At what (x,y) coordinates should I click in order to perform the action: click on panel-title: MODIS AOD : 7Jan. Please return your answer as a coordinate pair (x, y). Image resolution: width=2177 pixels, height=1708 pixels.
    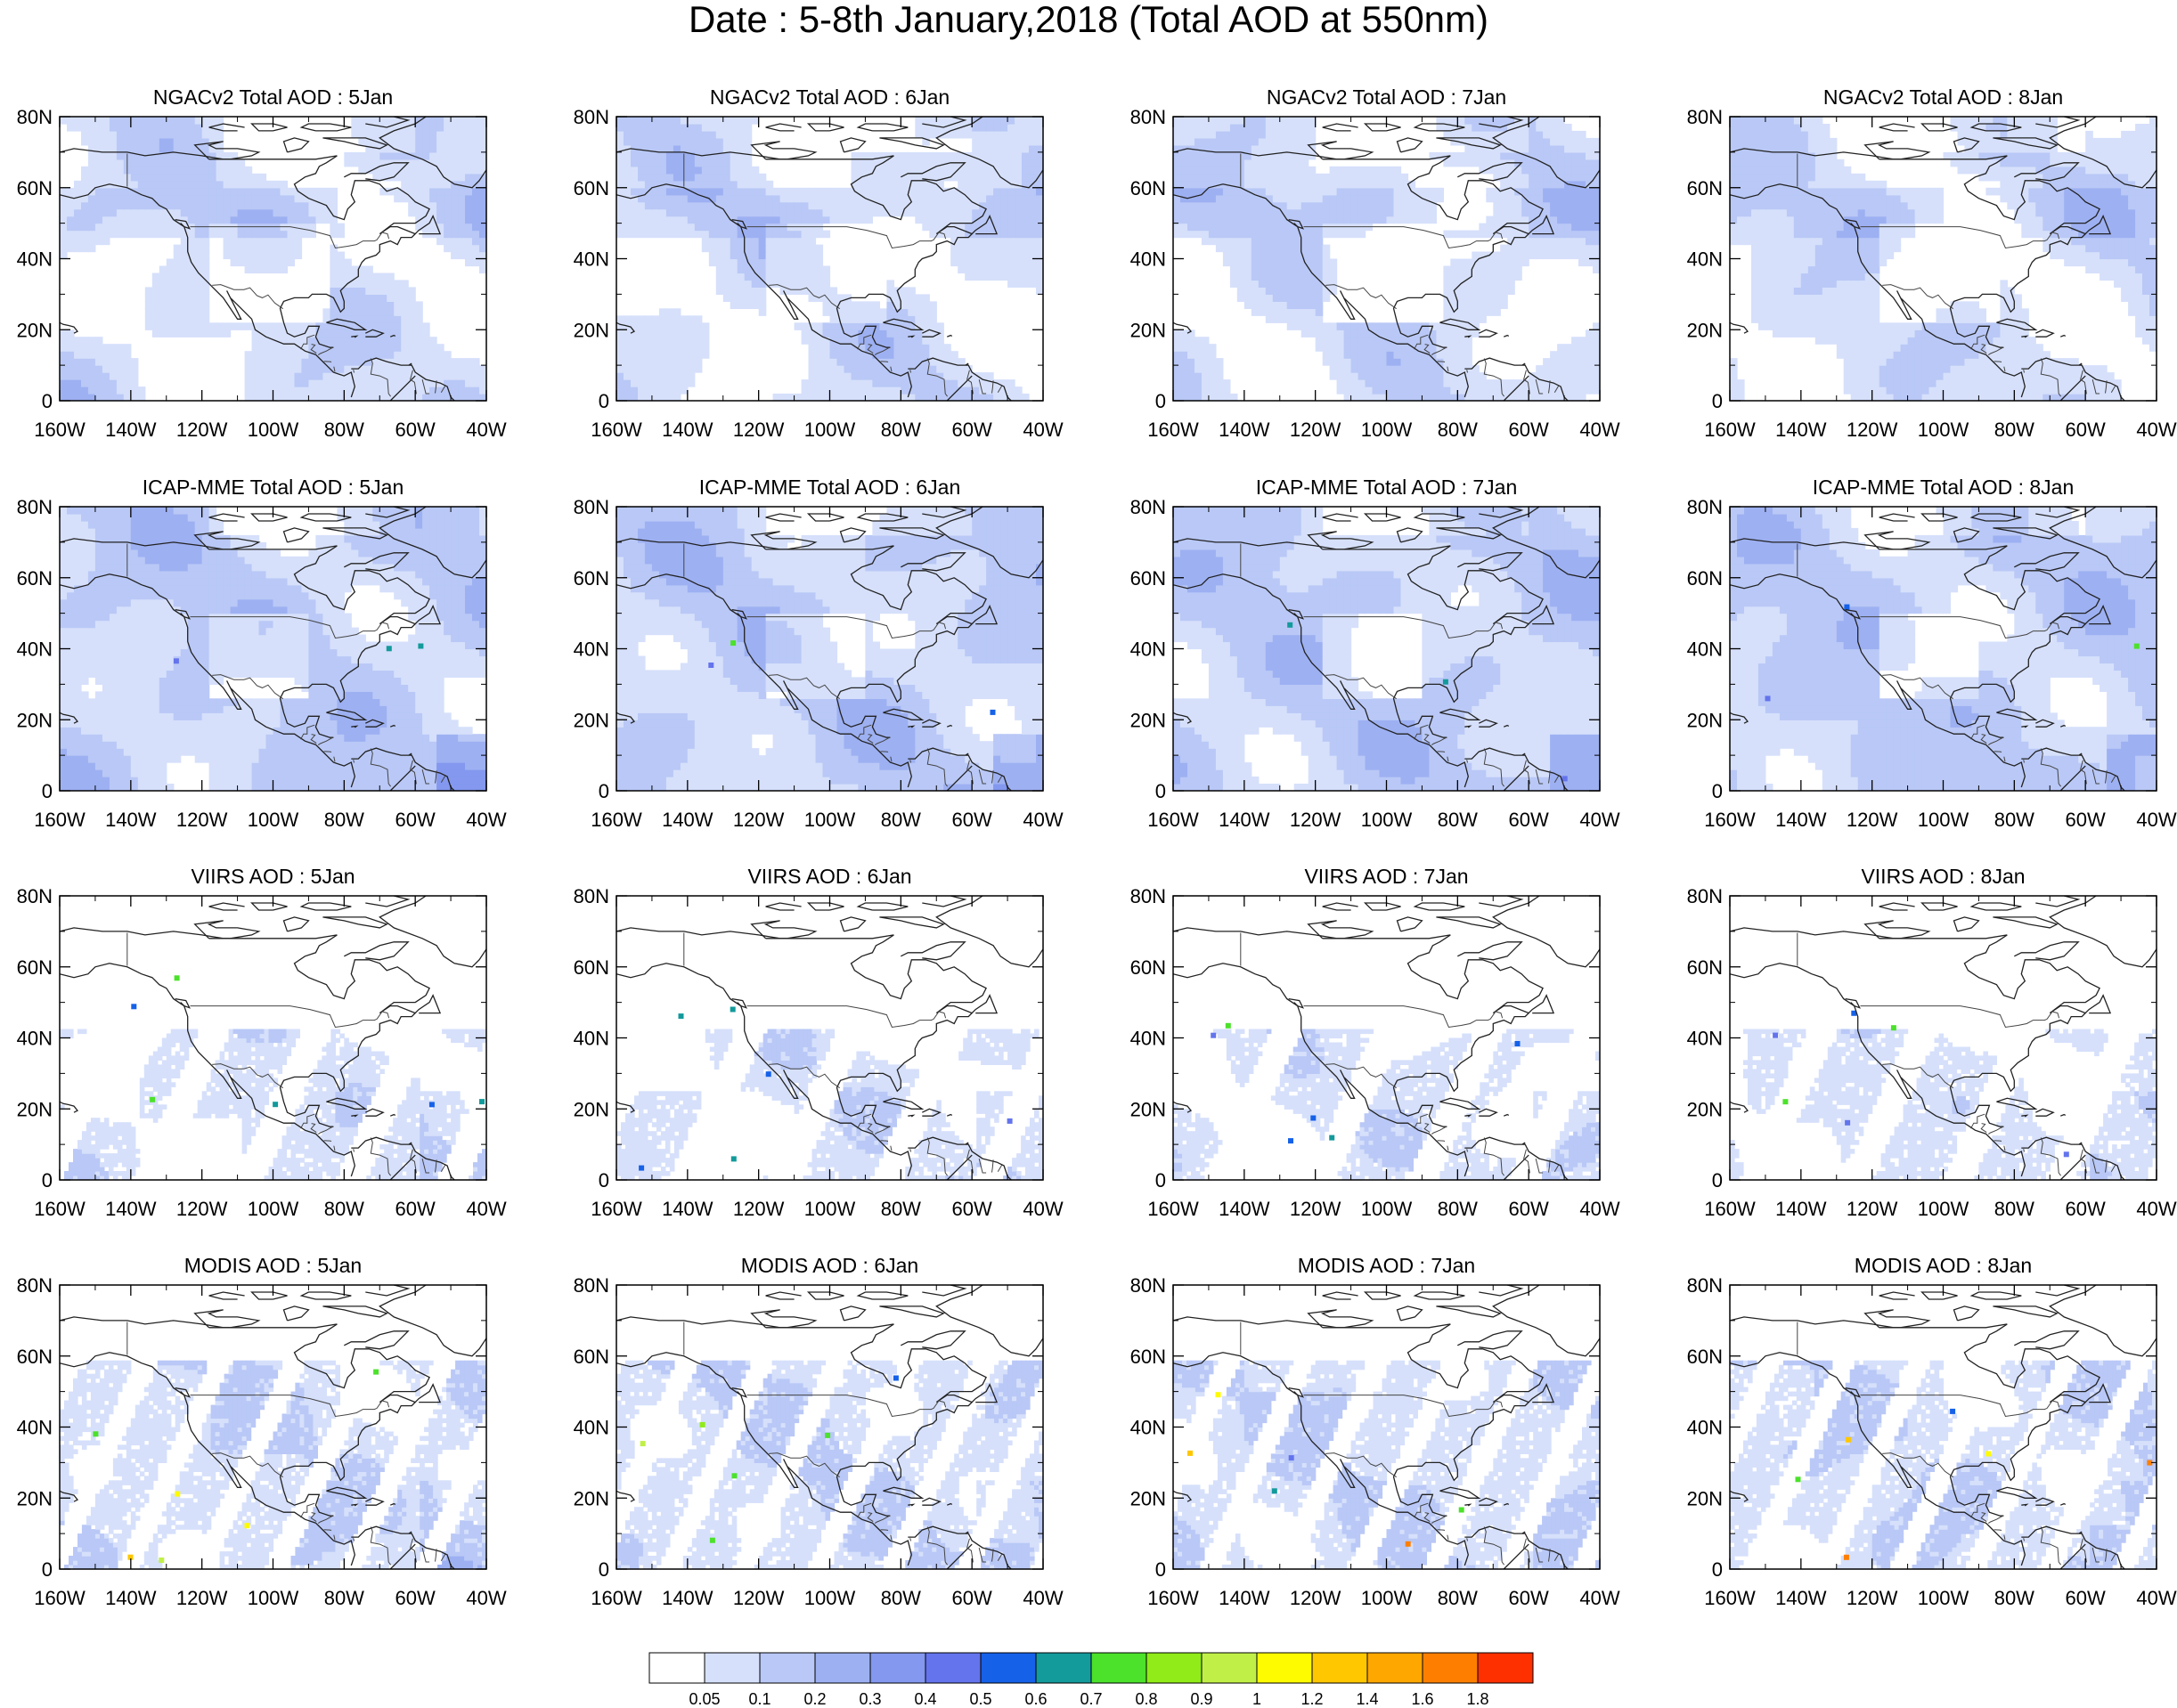
    Looking at the image, I should click on (1387, 1265).